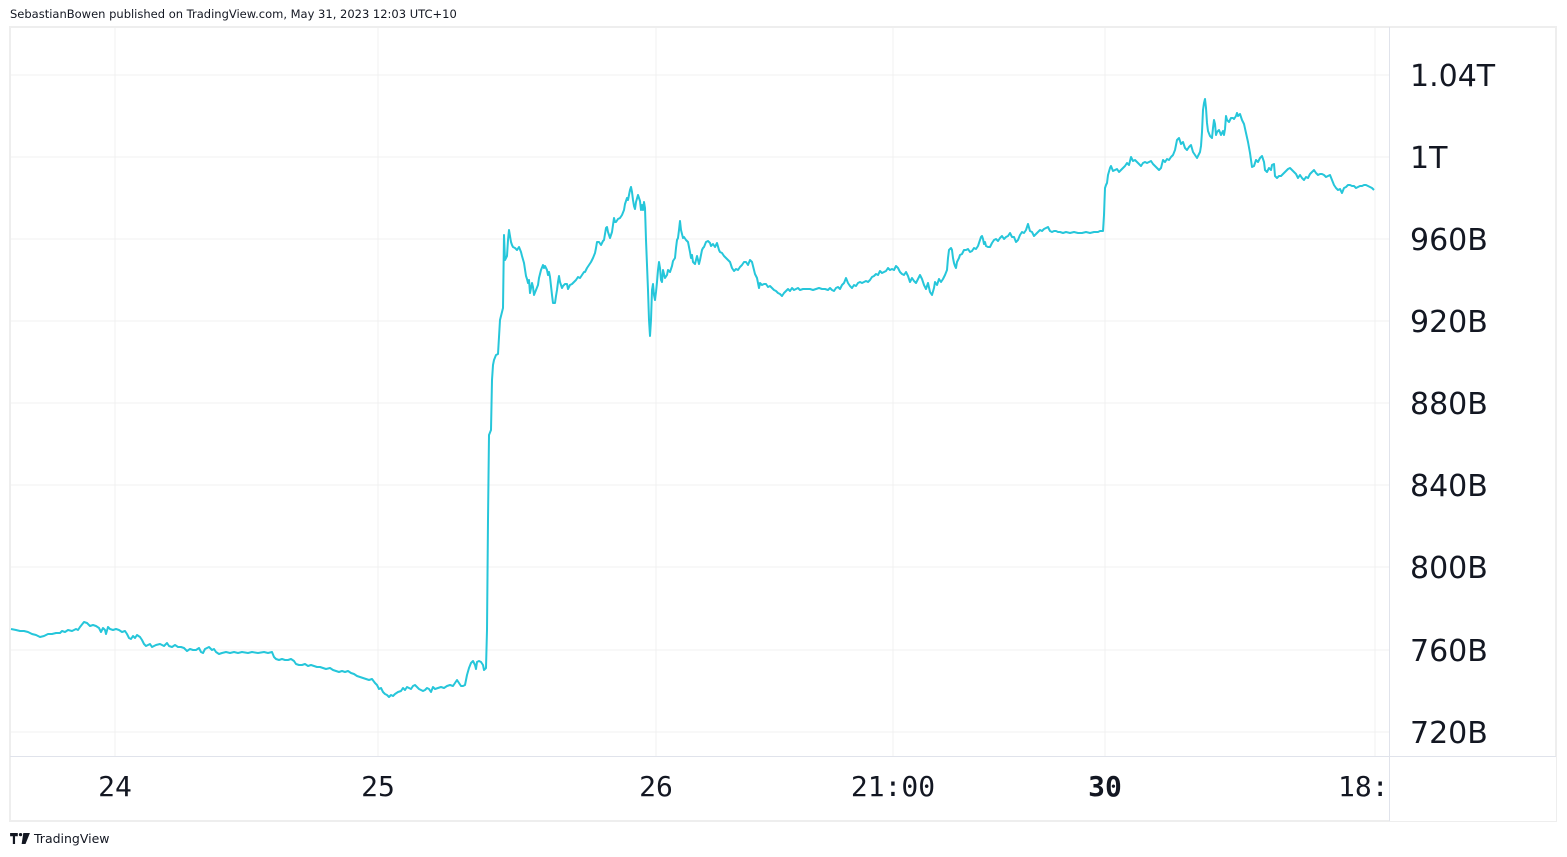  I want to click on time-label: 21:00, so click(893, 786).